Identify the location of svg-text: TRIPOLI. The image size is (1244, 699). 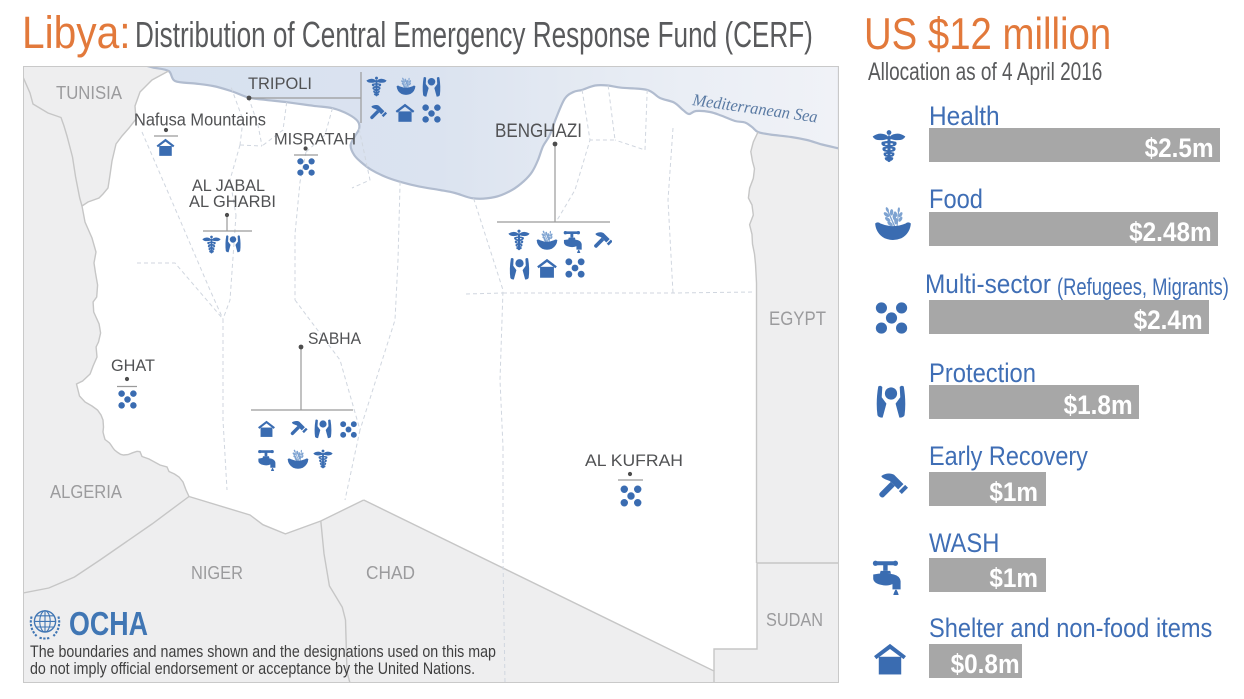
(280, 83).